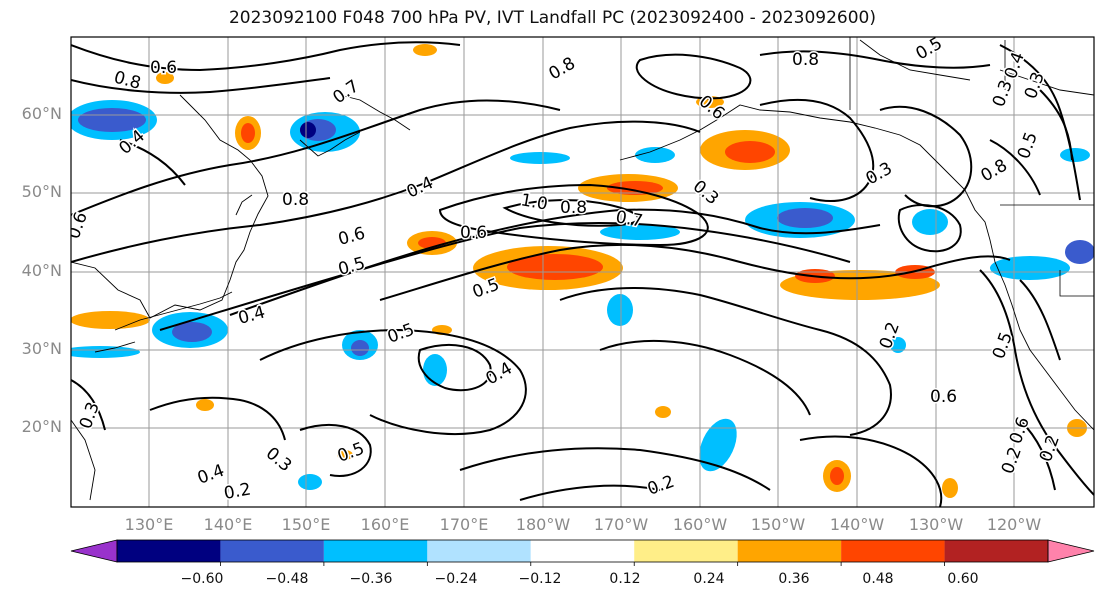  I want to click on colorbar-tick: 0.12, so click(625, 579).